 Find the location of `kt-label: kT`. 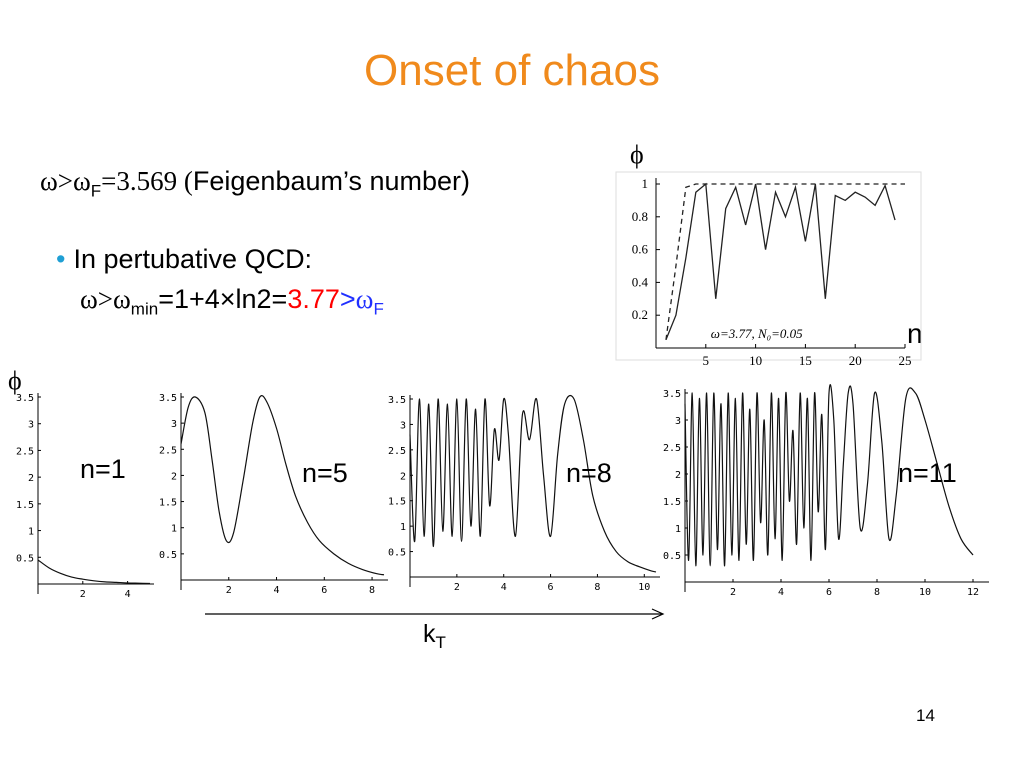

kt-label: kT is located at coordinates (434, 636).